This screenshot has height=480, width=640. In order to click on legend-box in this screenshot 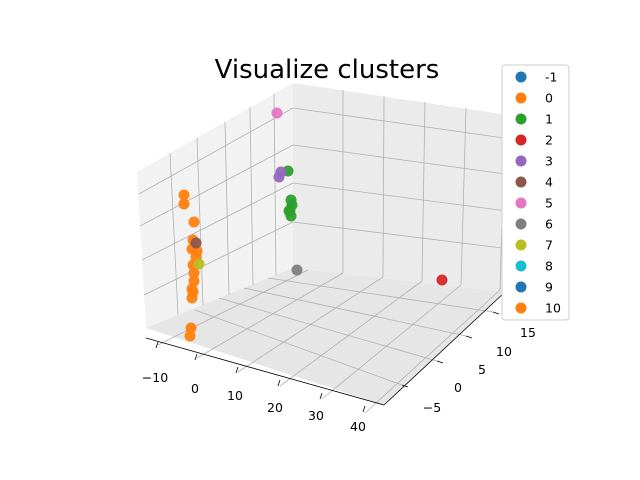, I will do `click(535, 192)`.